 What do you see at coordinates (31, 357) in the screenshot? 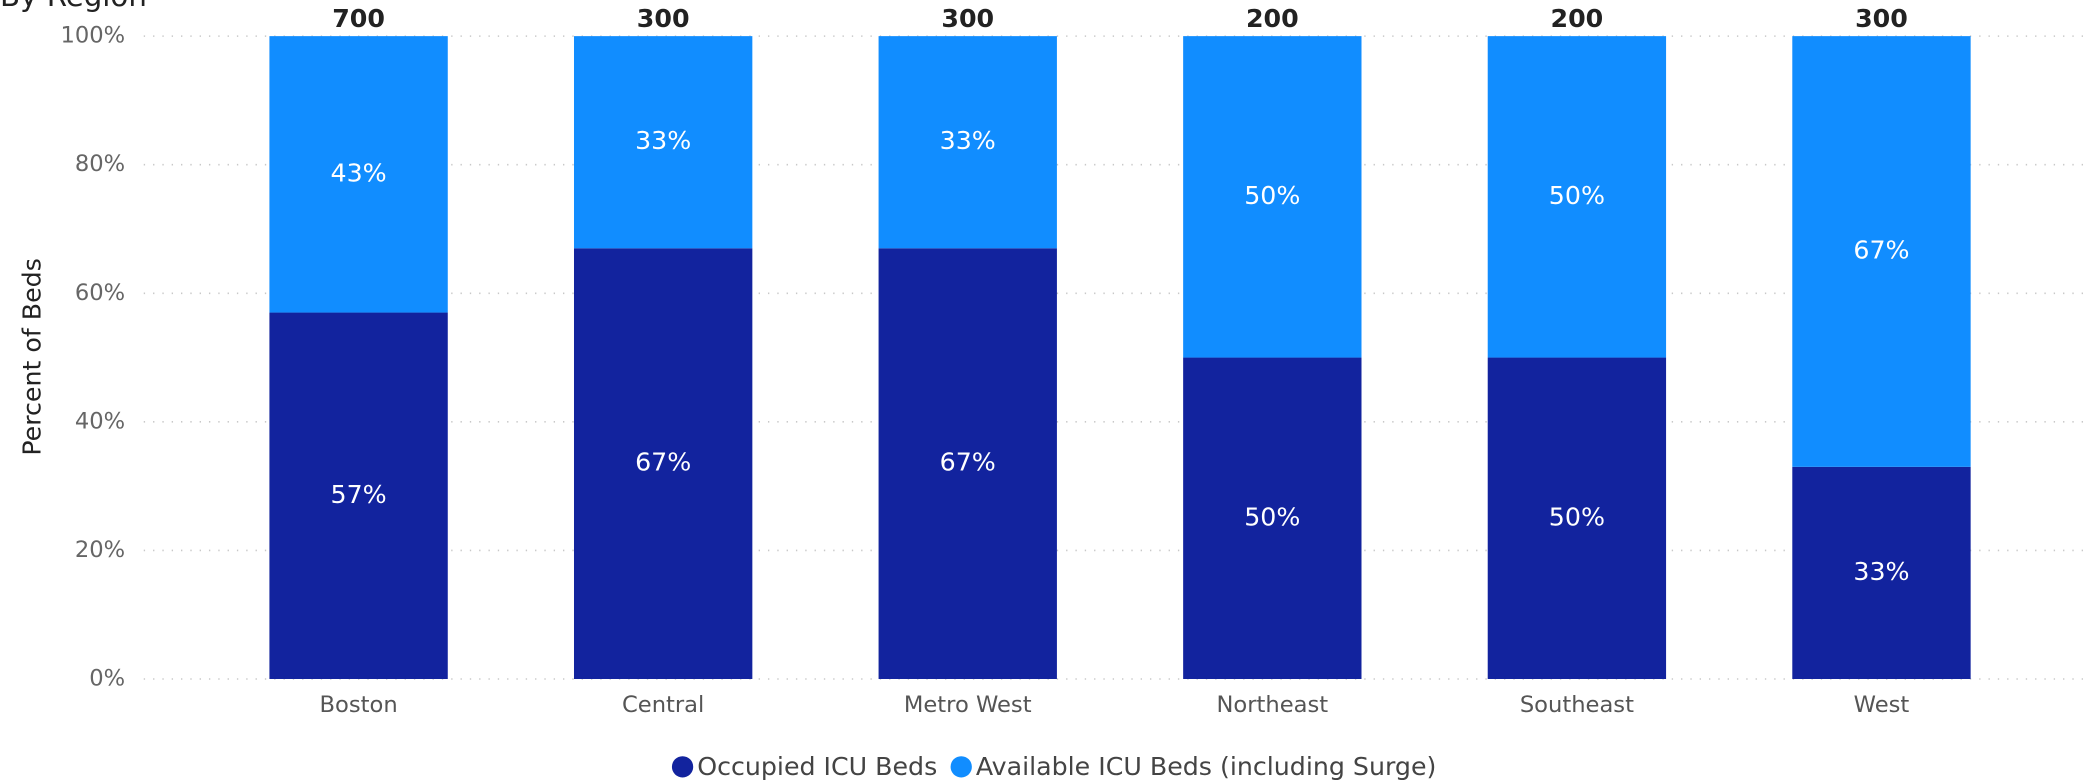
I see `y-axis-title: Percent of Beds` at bounding box center [31, 357].